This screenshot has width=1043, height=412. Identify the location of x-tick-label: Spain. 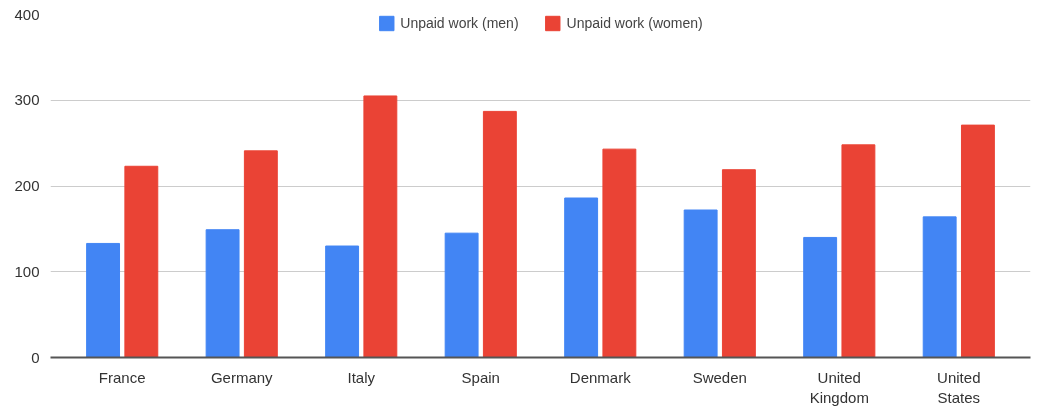
(480, 377).